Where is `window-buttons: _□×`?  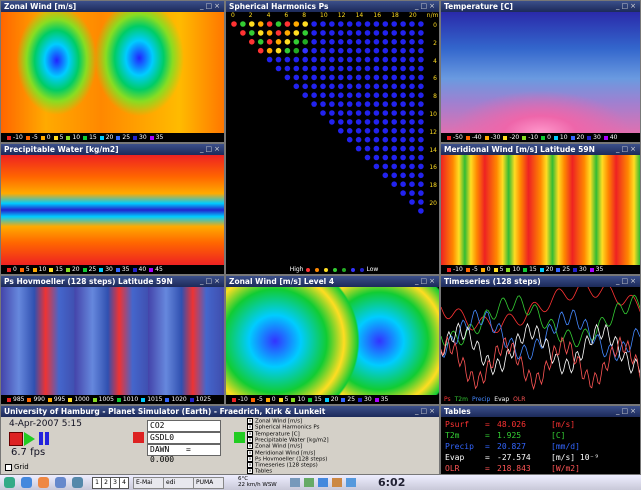 window-buttons: _□× is located at coordinates (211, 281).